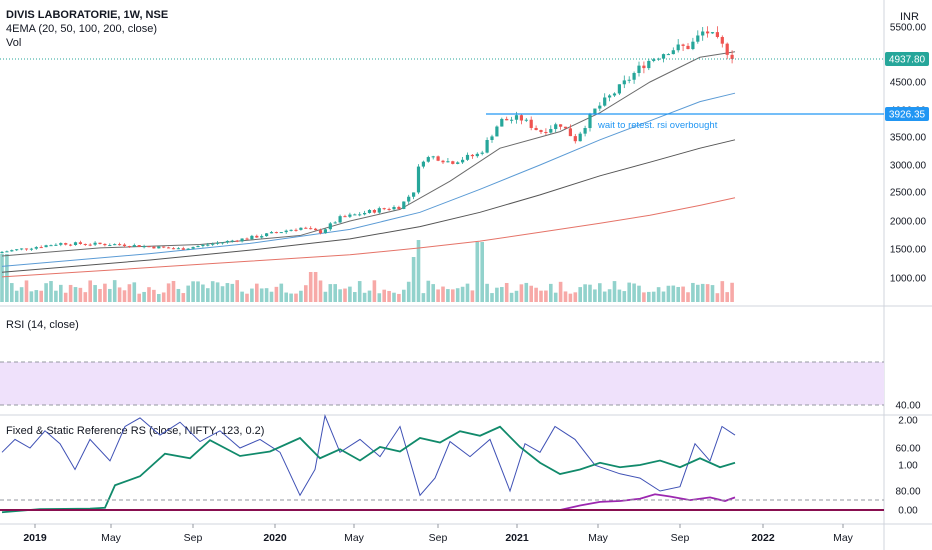 This screenshot has height=550, width=932. What do you see at coordinates (87, 15) in the screenshot?
I see `symbol-title: DIVIS LABORATORIE, 1W, NSE` at bounding box center [87, 15].